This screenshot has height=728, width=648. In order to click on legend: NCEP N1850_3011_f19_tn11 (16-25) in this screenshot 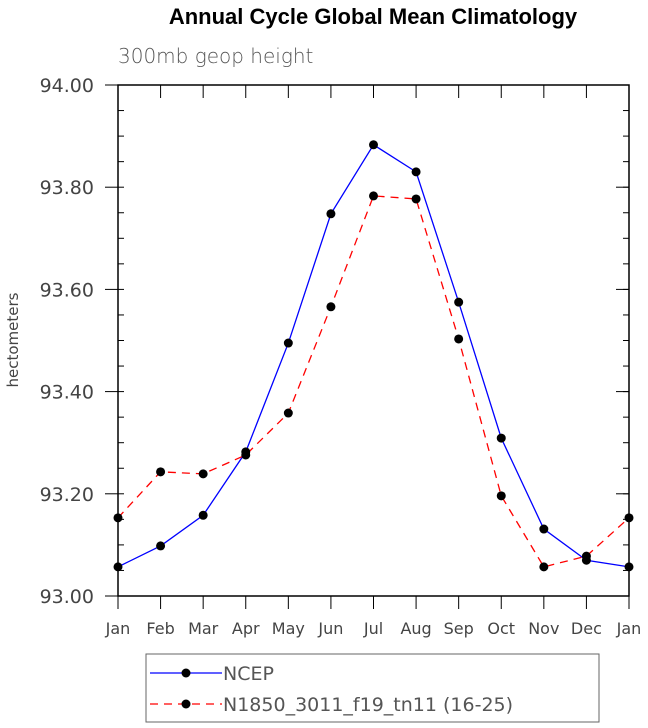, I will do `click(372, 688)`.